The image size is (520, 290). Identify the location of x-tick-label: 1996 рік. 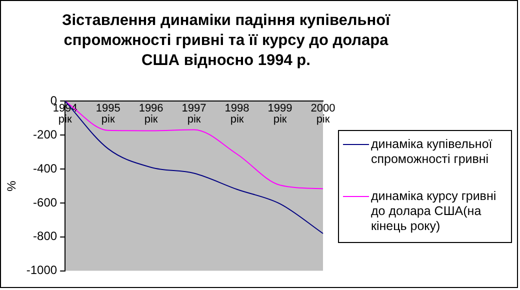
(151, 114).